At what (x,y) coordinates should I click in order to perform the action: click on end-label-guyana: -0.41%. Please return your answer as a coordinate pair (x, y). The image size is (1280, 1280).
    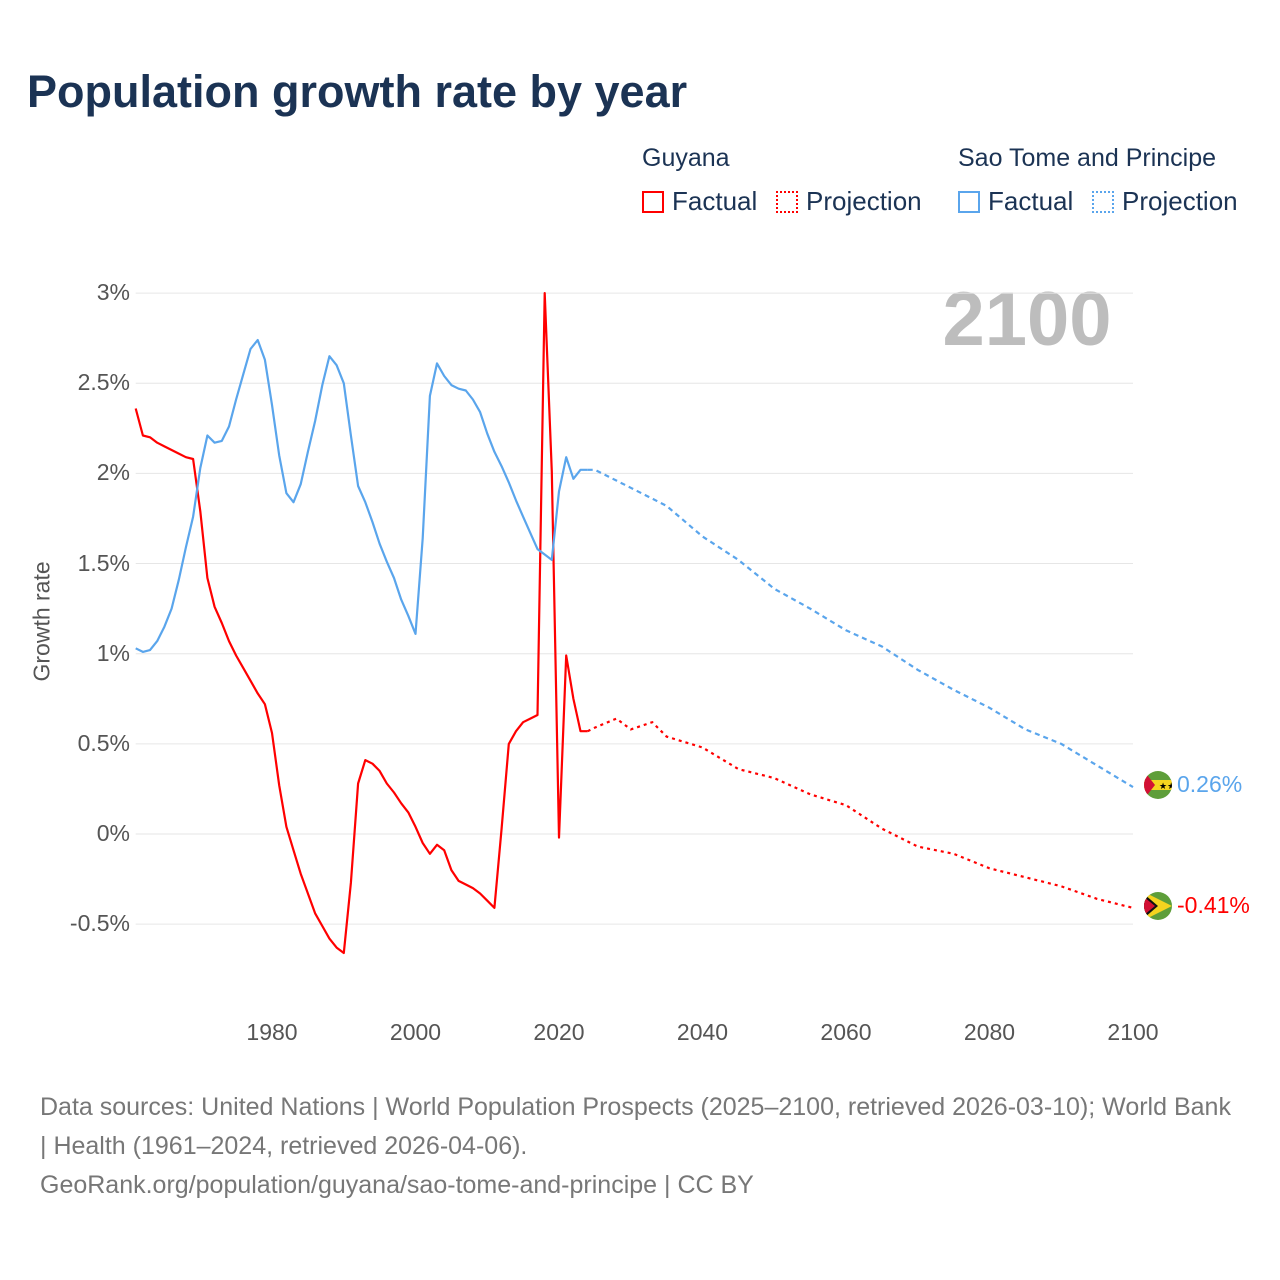
    Looking at the image, I should click on (1213, 905).